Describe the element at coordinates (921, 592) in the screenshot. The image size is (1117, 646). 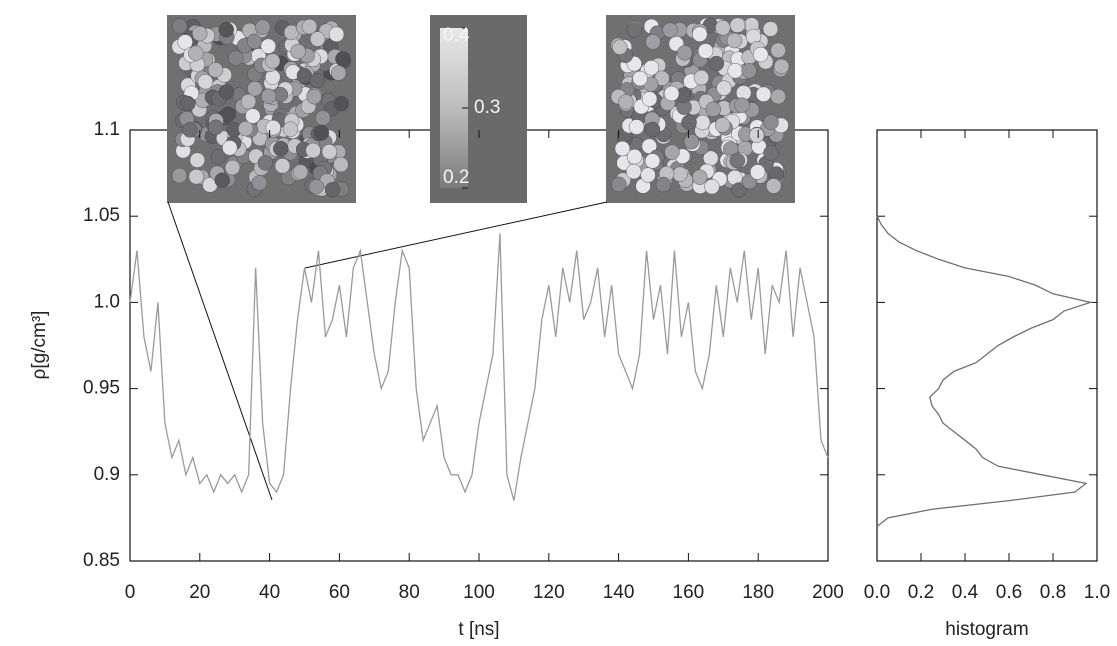
I see `x-tick-label: 0.2` at that location.